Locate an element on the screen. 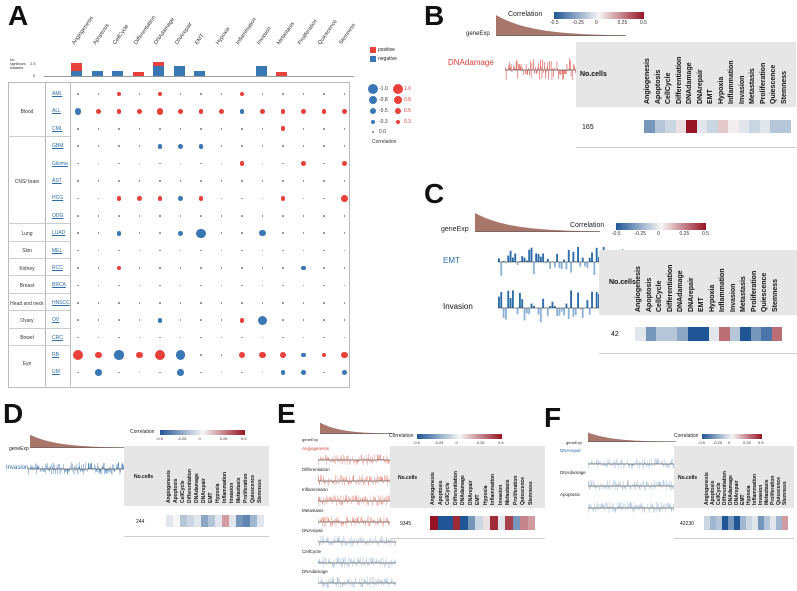  cancer-link: BRCA is located at coordinates (59, 285).